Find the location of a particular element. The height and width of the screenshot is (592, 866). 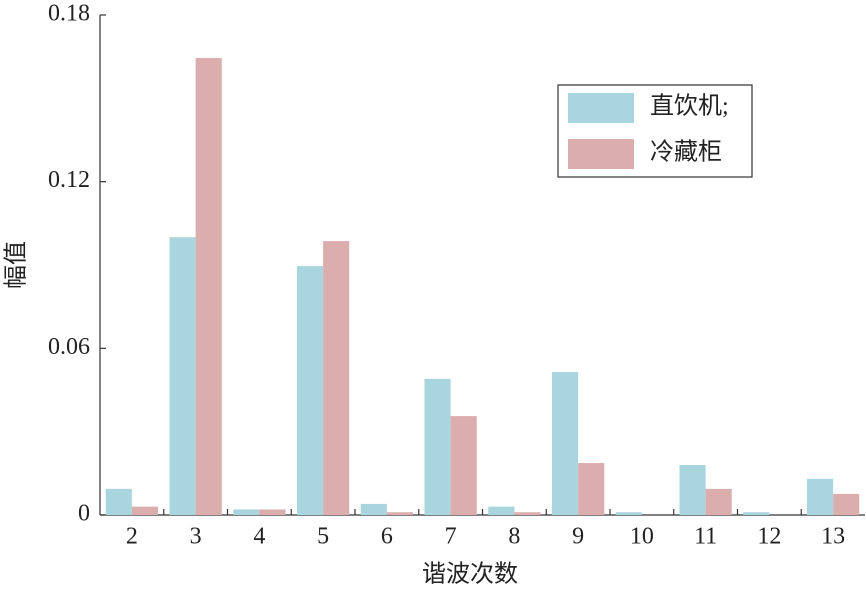

x-tick-label: 7 is located at coordinates (451, 537).